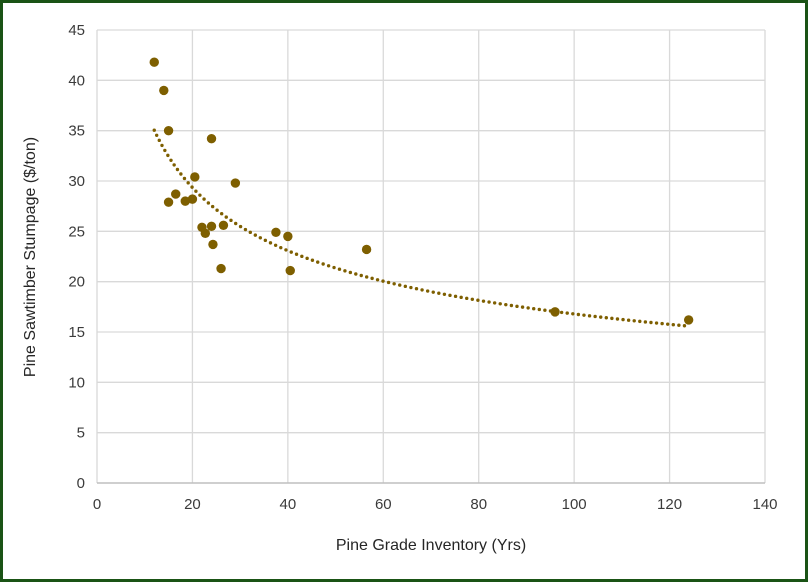  I want to click on x-tick-label: 40, so click(288, 504).